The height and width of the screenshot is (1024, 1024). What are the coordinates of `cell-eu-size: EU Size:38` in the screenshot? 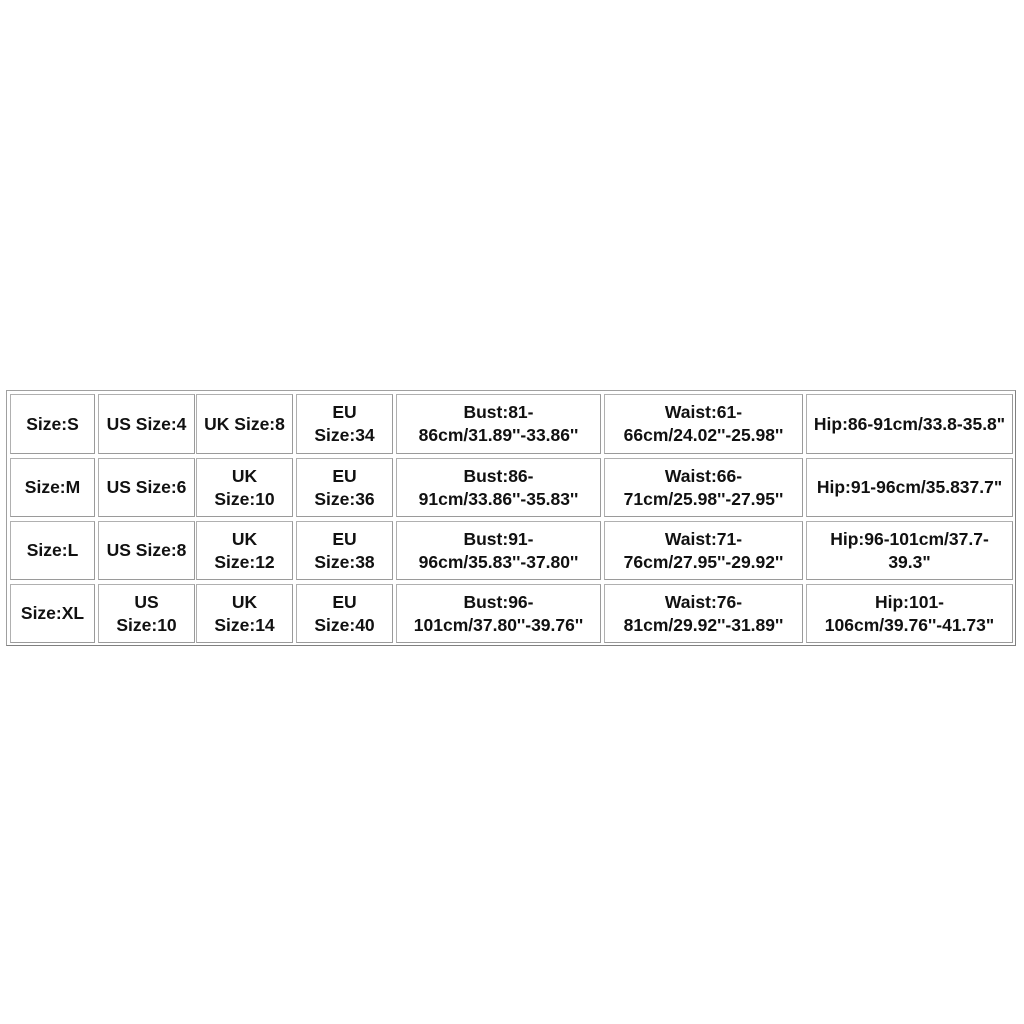 It's located at (344, 550).